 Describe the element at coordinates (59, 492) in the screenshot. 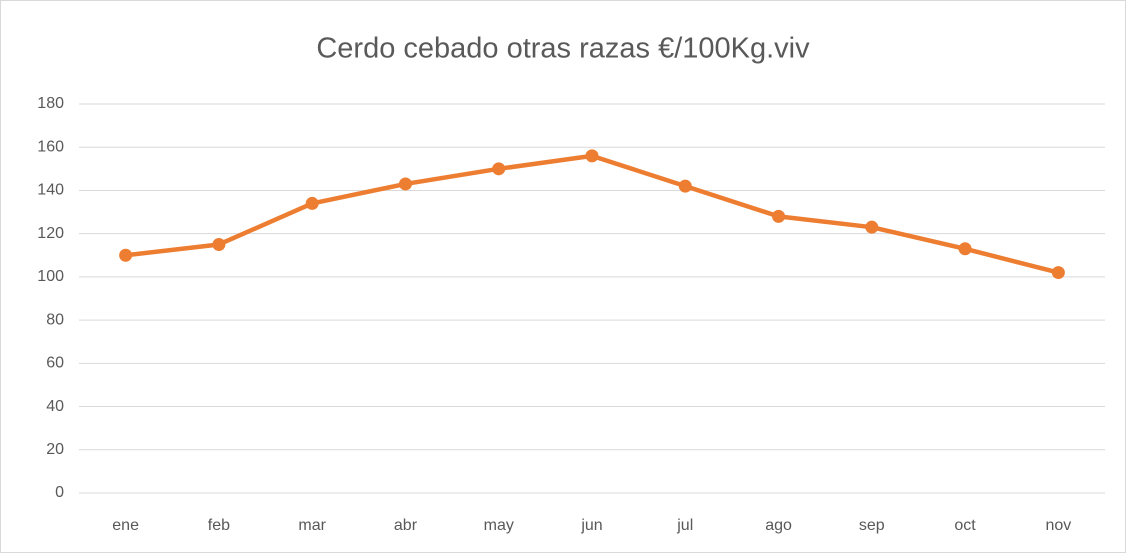

I see `y-tick-label: 0` at that location.